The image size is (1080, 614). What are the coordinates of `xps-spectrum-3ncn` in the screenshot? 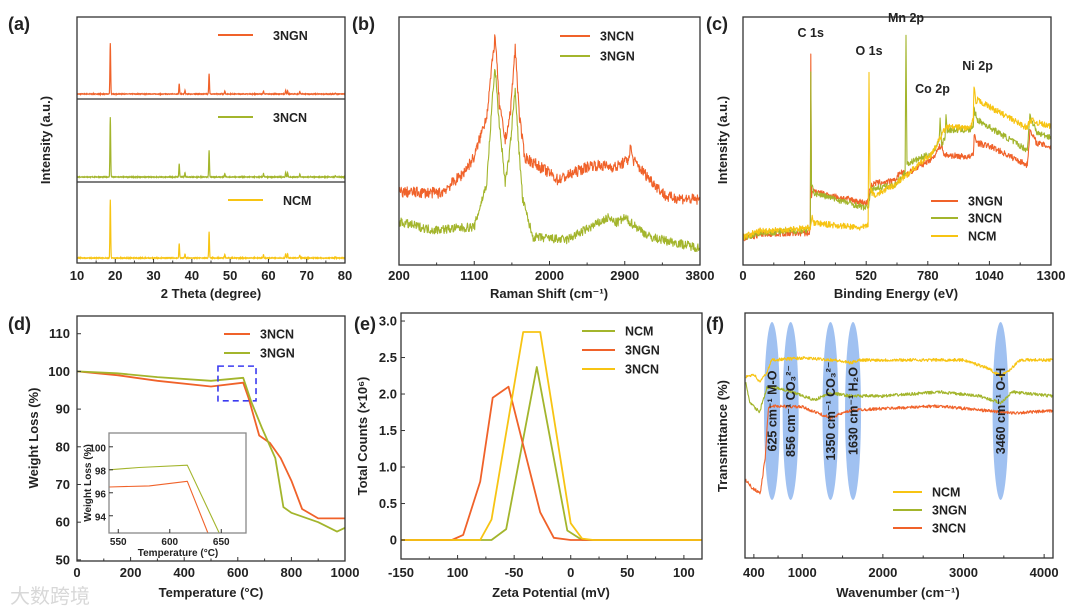 It's located at (897, 137).